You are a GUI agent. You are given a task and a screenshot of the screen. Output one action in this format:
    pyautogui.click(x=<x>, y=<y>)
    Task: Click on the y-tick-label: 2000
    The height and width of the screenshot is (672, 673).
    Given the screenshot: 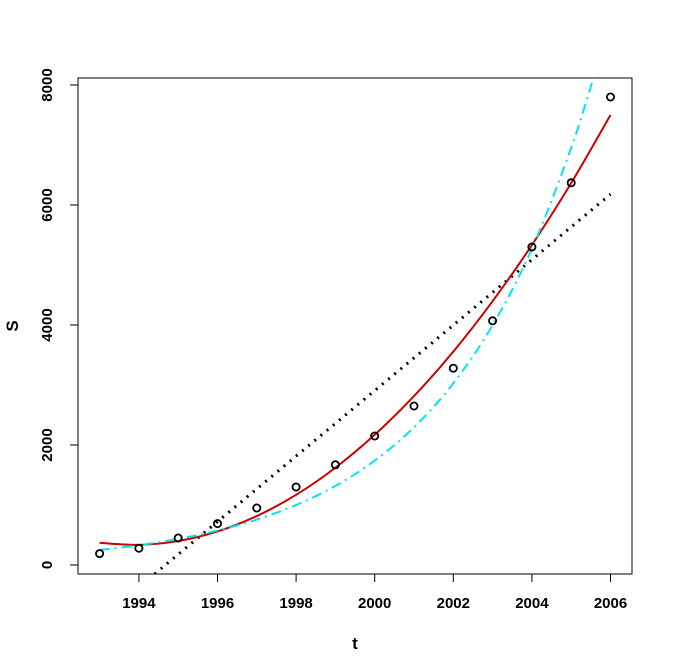 What is the action you would take?
    pyautogui.click(x=47, y=444)
    